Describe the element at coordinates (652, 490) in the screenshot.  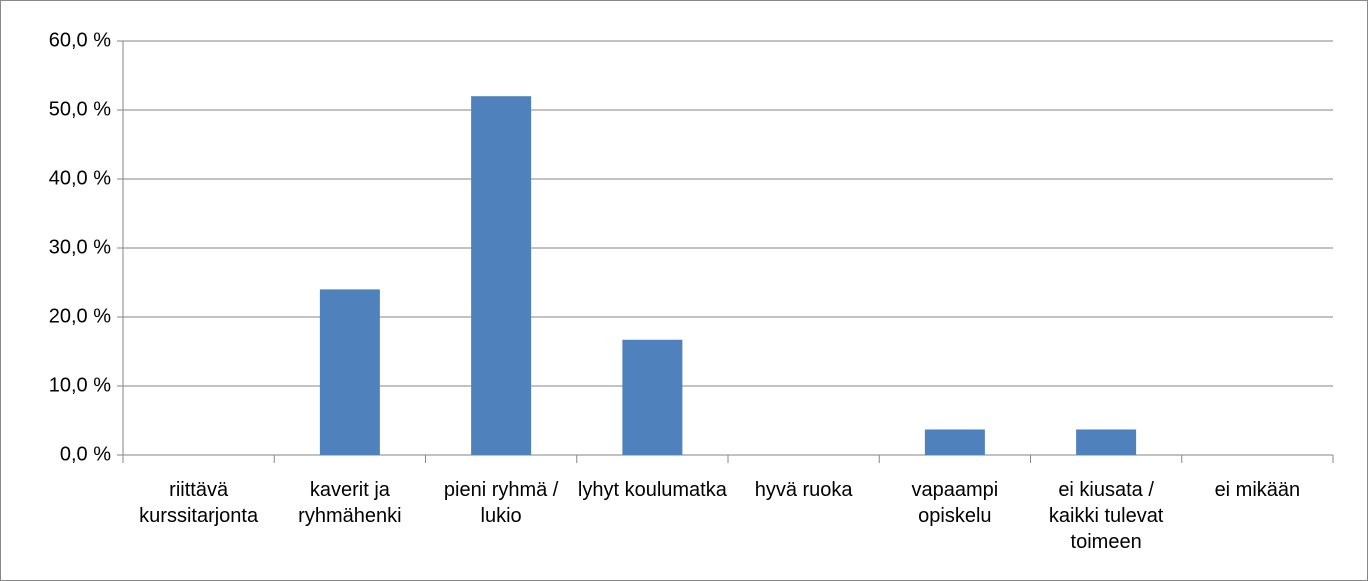
I see `x-tick-label: lyhyt koulumatka` at that location.